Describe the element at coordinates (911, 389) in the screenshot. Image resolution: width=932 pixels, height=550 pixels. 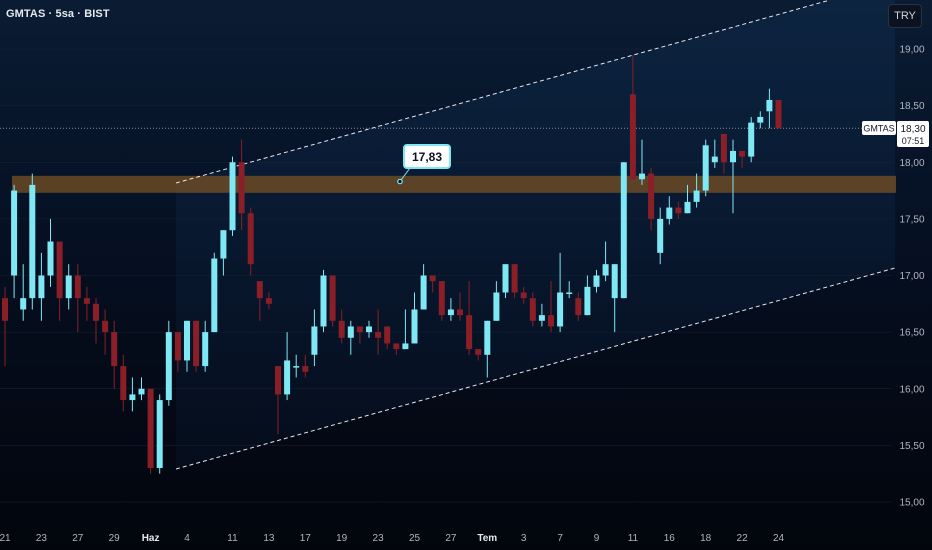
I see `y-tick-label: 16,00` at that location.